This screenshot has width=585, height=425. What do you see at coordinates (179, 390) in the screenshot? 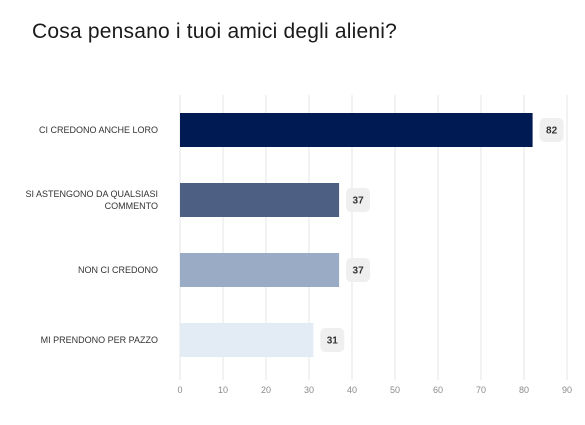
I see `x-tick-label: 0` at bounding box center [179, 390].